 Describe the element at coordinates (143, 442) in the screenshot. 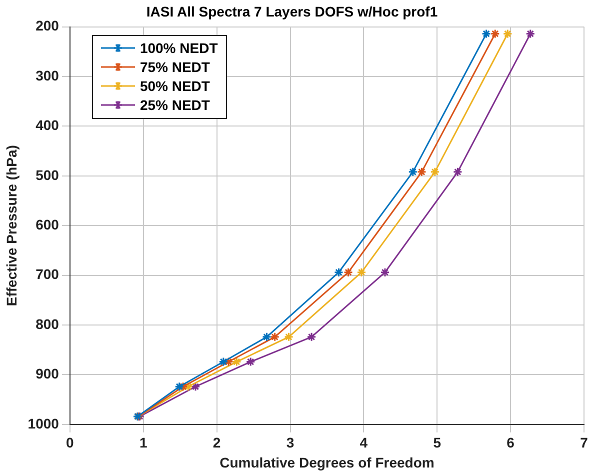

I see `x-tick-label: 1` at that location.